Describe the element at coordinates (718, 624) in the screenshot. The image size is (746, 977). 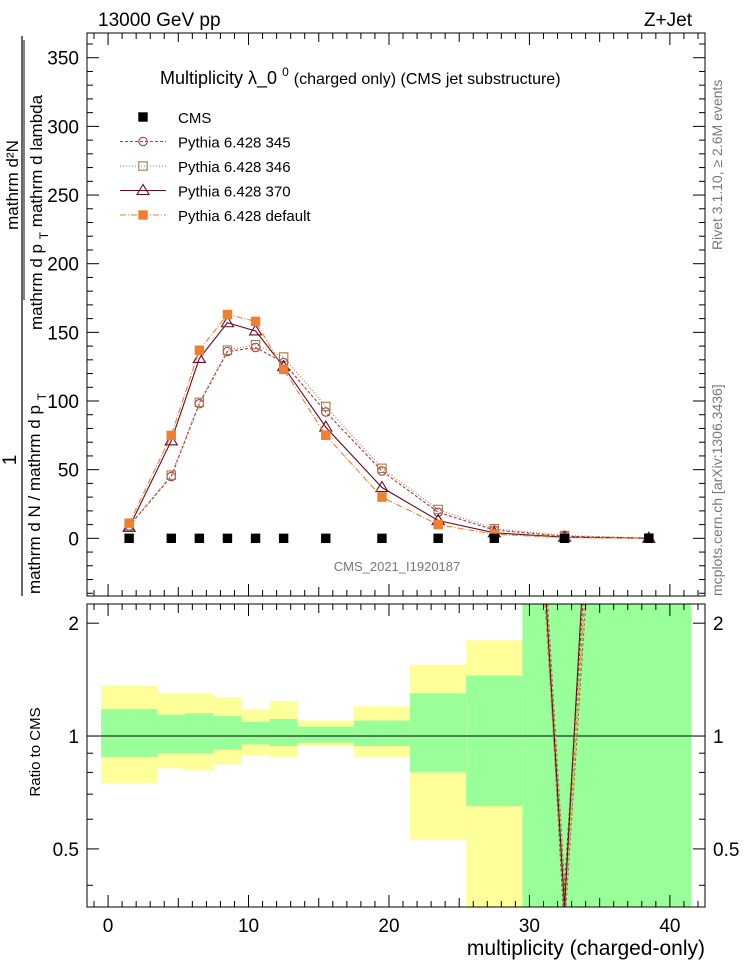
I see `ratio-ytick-label-right: 2` at that location.